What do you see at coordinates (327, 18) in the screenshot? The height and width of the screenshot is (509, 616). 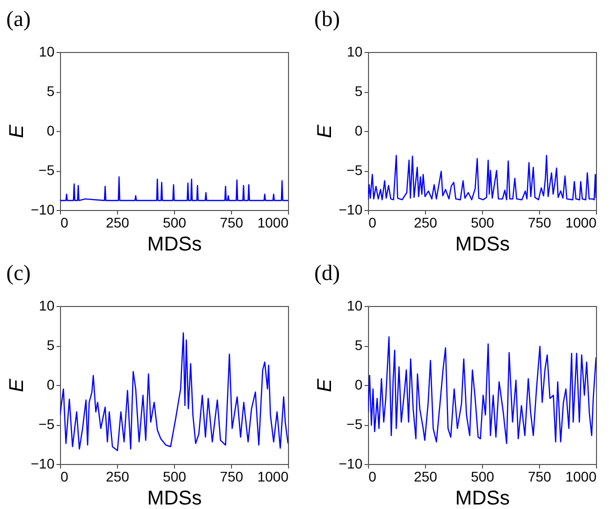 I see `chart-title: (b)` at bounding box center [327, 18].